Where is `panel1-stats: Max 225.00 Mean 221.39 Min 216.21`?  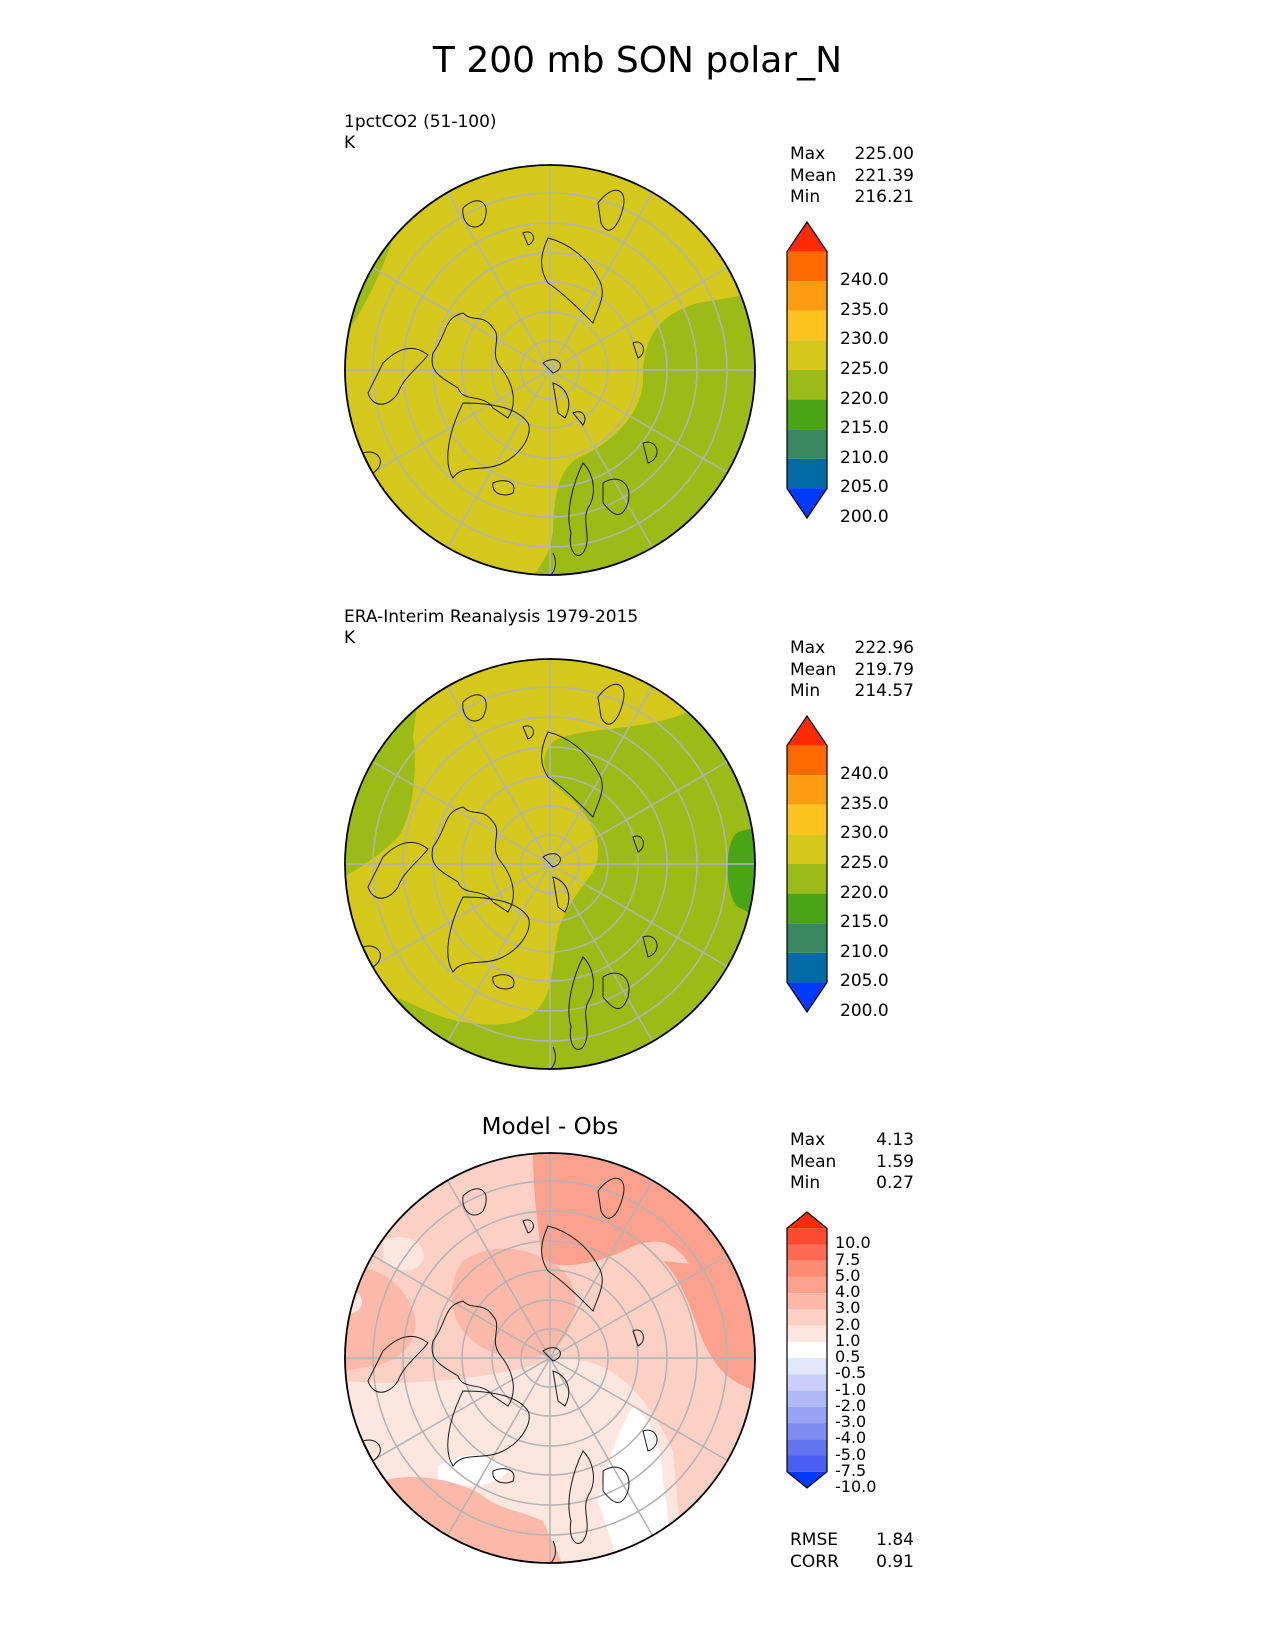 panel1-stats: Max 225.00 Mean 221.39 Min 216.21 is located at coordinates (852, 176).